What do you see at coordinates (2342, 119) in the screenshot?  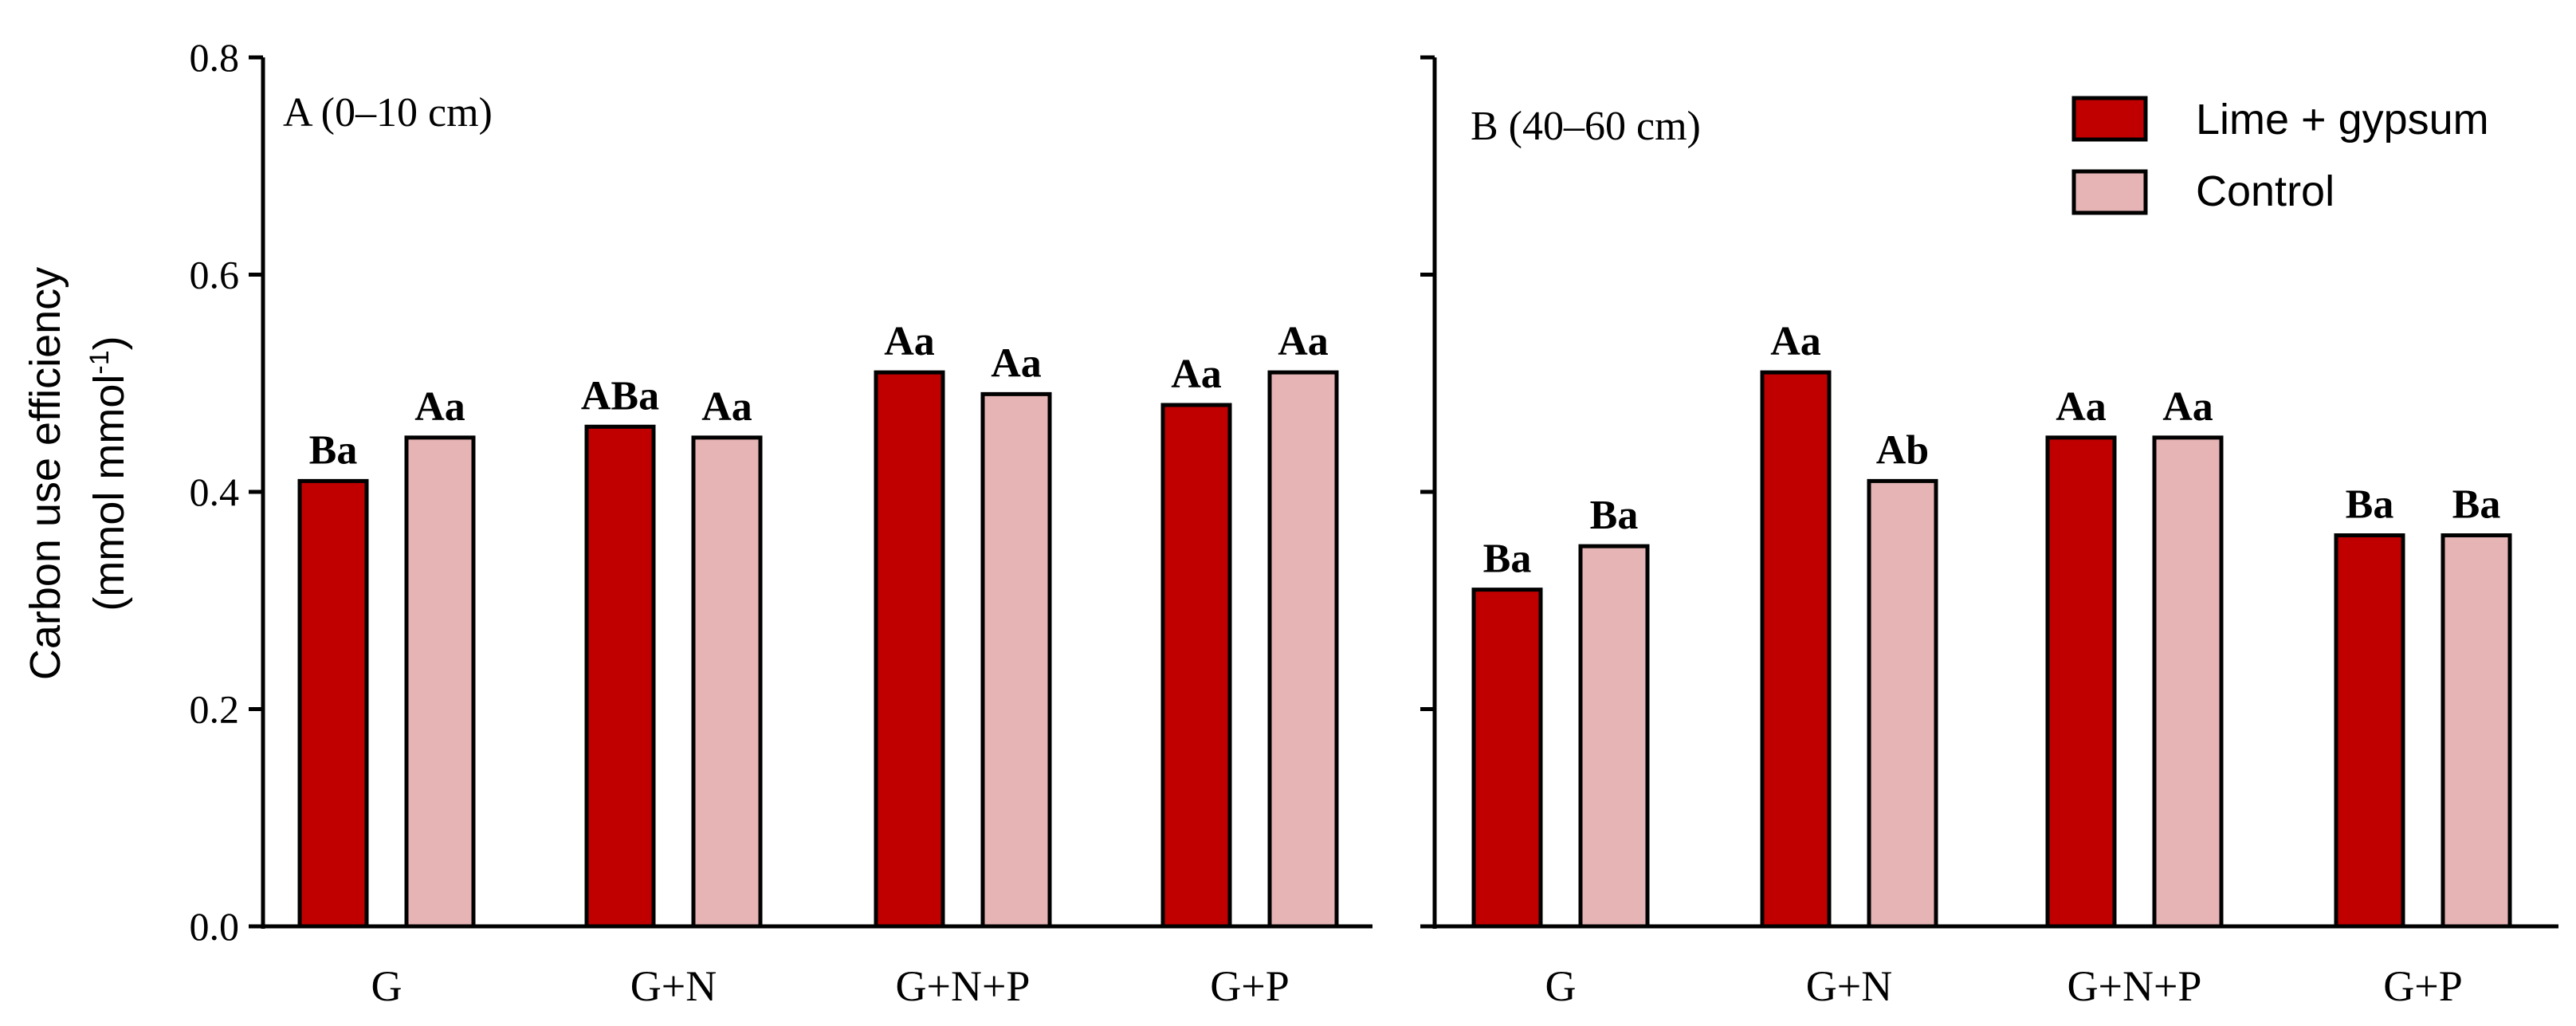 I see `legend-label-lime-gypsum: Lime + gypsum` at bounding box center [2342, 119].